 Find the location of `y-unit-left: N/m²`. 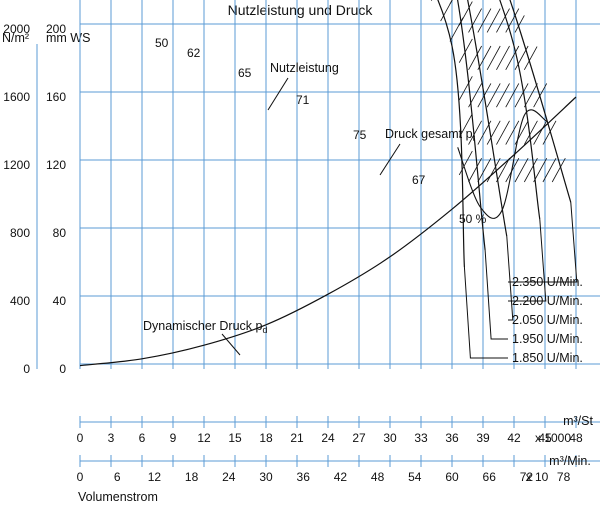

y-unit-left: N/m² is located at coordinates (15, 38).